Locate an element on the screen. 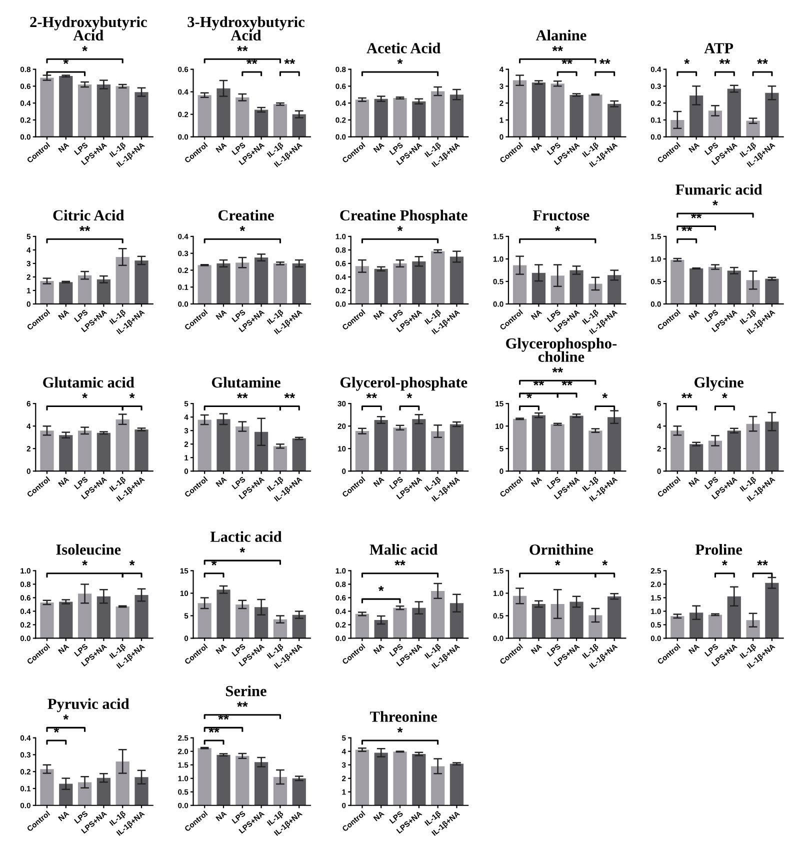 This screenshot has height=866, width=792. chart-title: Proline is located at coordinates (718, 549).